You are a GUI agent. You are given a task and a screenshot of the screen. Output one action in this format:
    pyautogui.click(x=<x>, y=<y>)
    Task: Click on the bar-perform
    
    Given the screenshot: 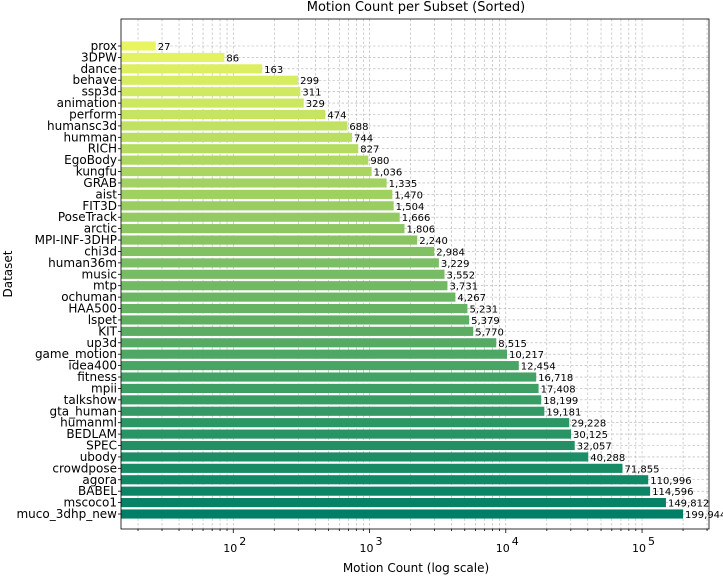 What is the action you would take?
    pyautogui.click(x=223, y=114)
    